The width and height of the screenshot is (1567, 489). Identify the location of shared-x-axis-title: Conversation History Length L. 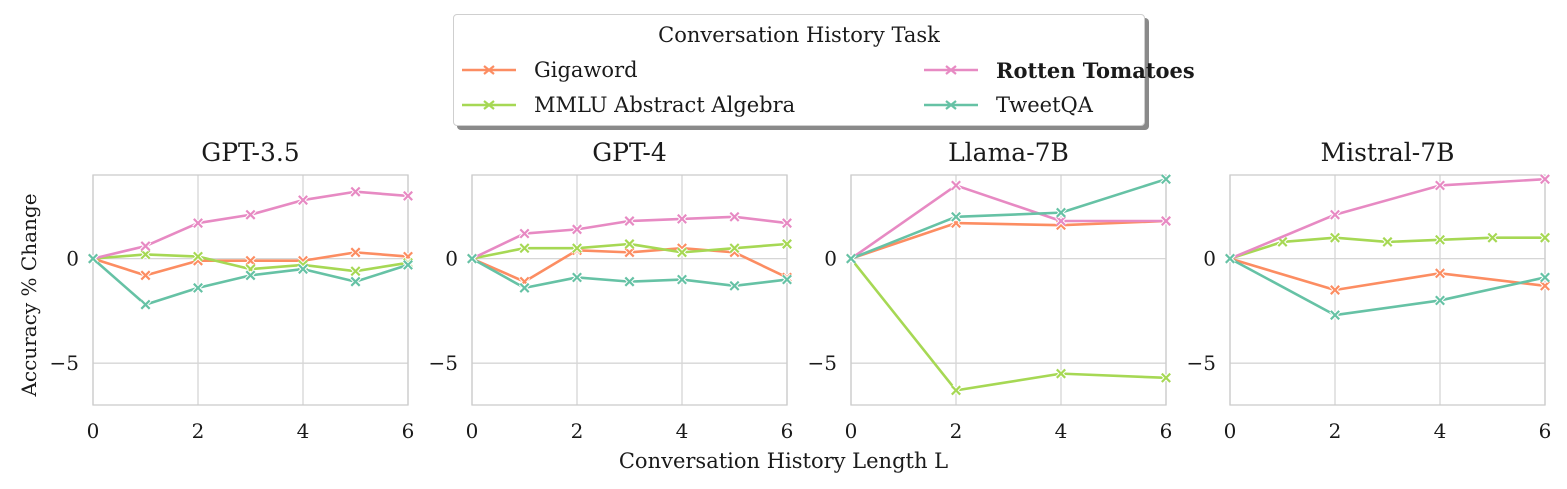
(783, 461).